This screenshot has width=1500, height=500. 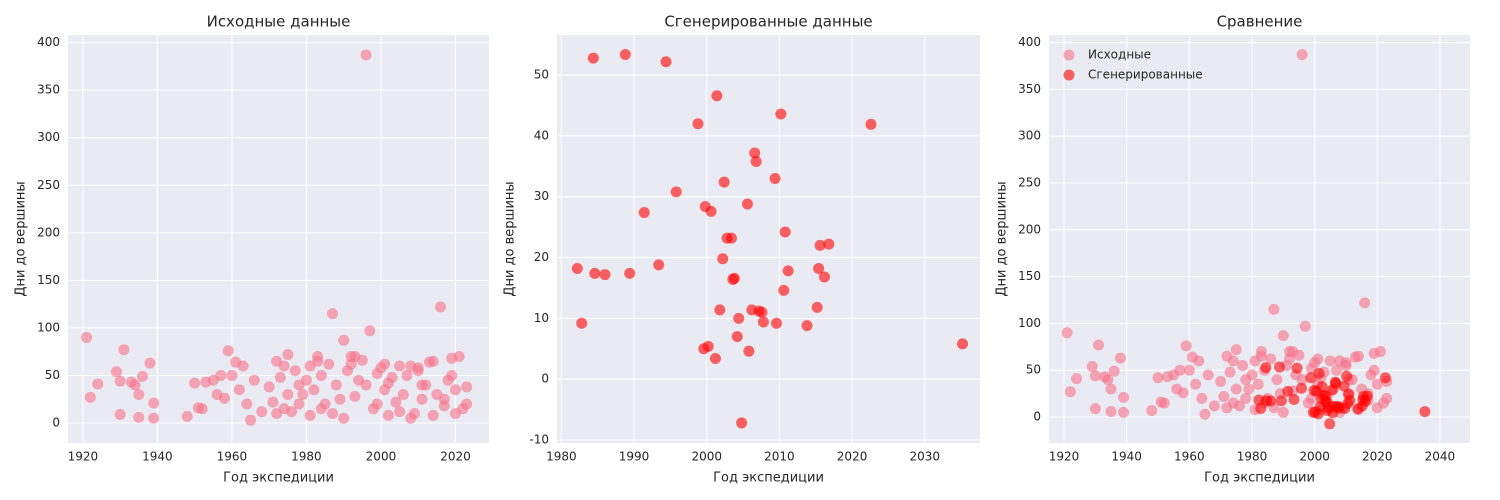 What do you see at coordinates (56, 423) in the screenshot?
I see `y-tick-label: 0` at bounding box center [56, 423].